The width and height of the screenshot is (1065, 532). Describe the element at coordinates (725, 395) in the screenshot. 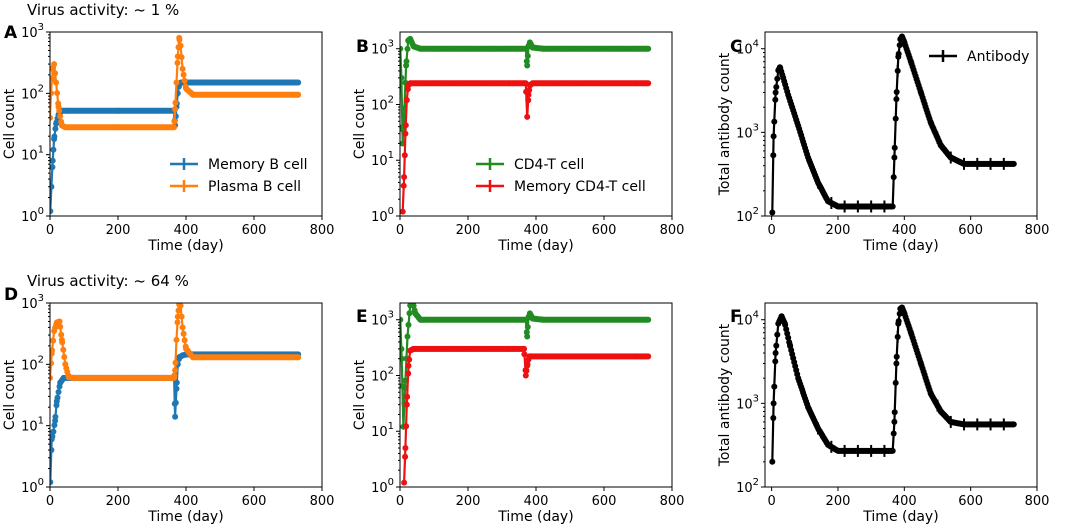

I see `y-axis-label: Total antibody count` at that location.